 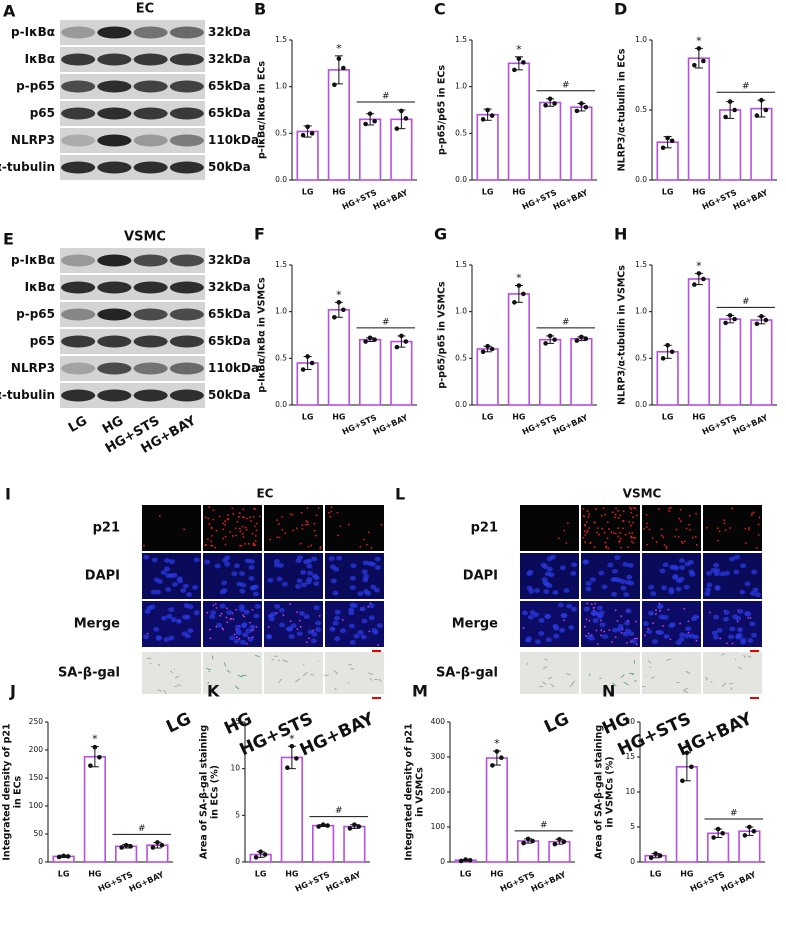 What do you see at coordinates (668, 192) in the screenshot?
I see `x-tick-label: LG` at bounding box center [668, 192].